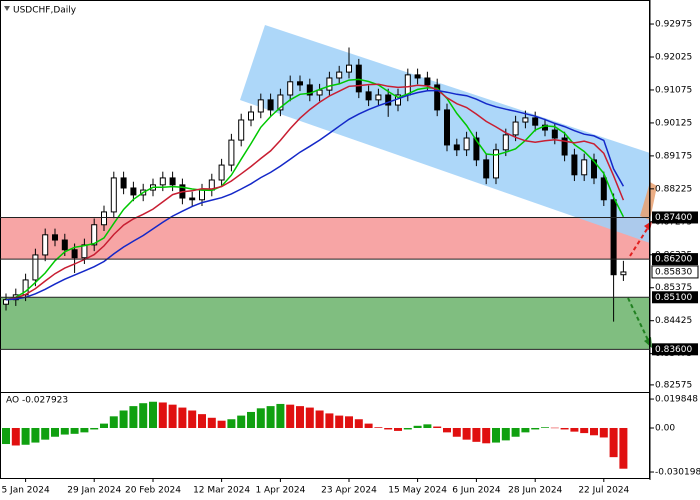 The height and width of the screenshot is (500, 700). I want to click on x-tick-label: 5 Jan 2024, so click(25, 491).